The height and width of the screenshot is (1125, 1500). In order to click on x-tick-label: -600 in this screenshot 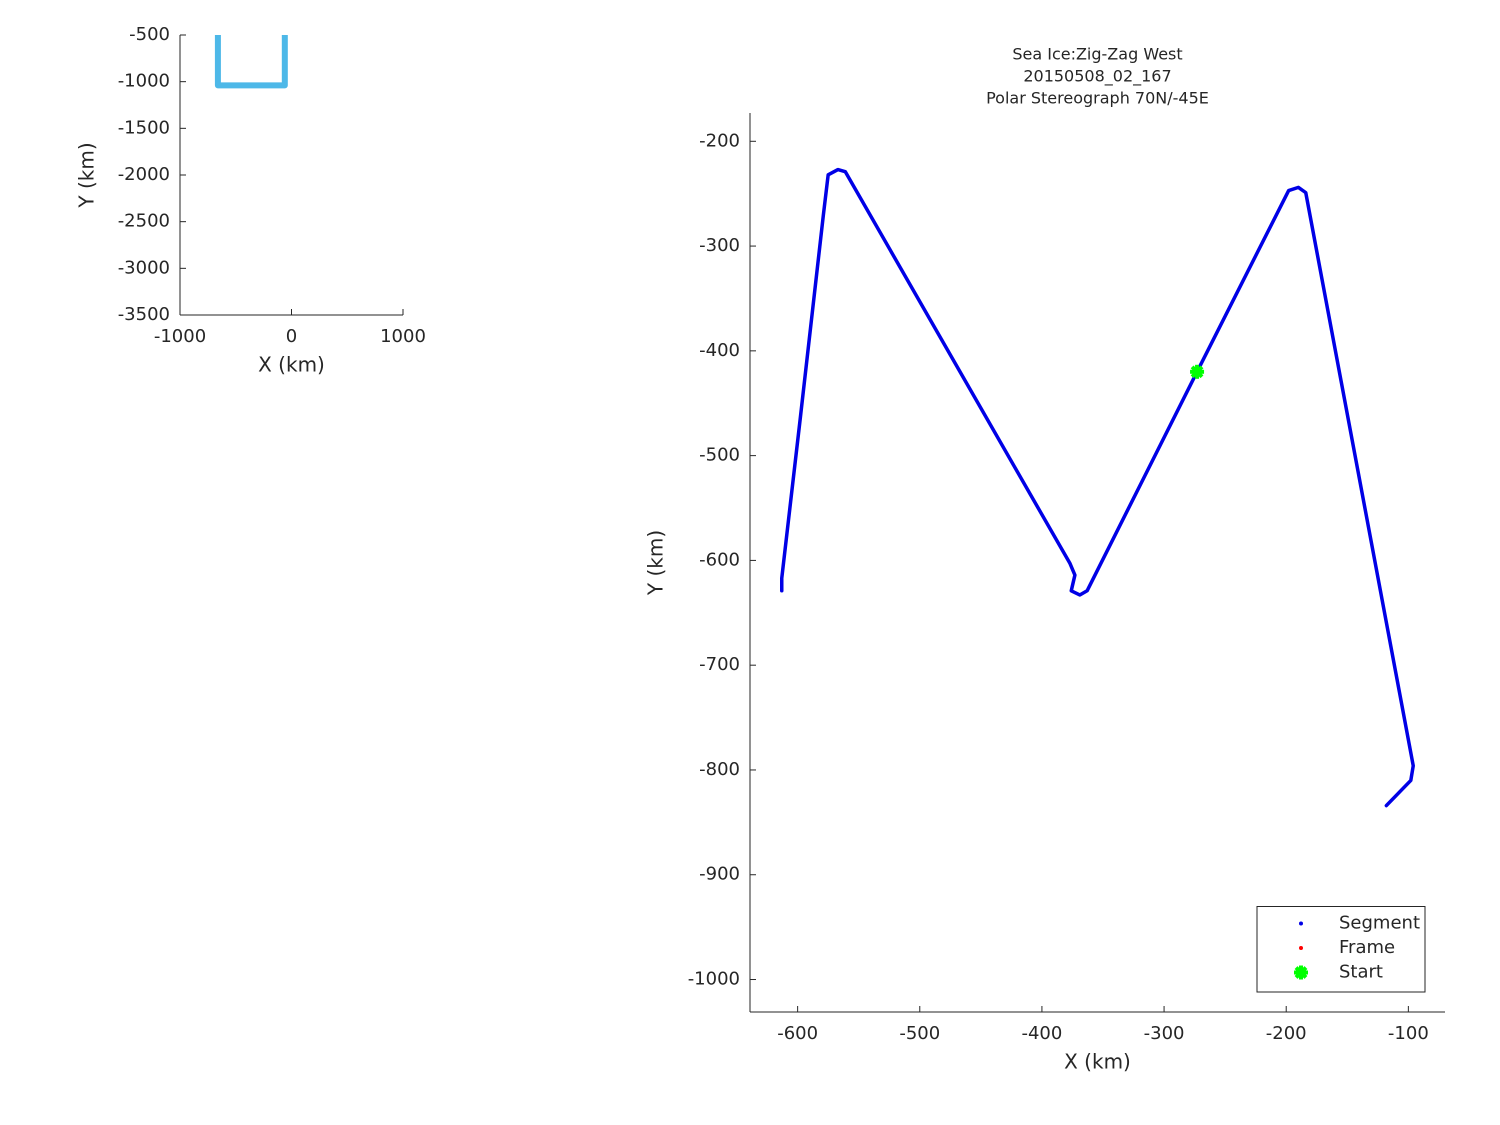, I will do `click(797, 1033)`.